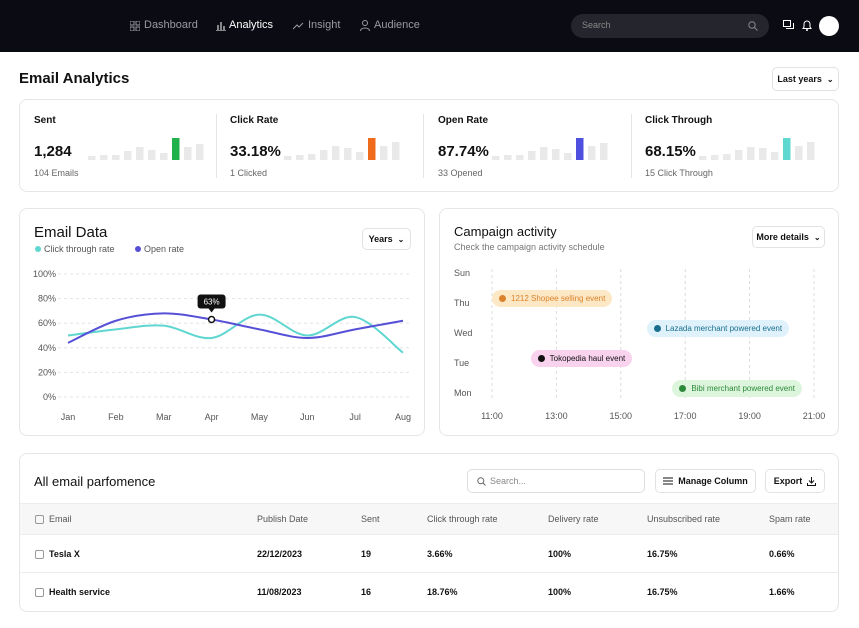 This screenshot has width=859, height=628. Describe the element at coordinates (211, 310) in the screenshot. I see `tooltip-arrow` at that location.